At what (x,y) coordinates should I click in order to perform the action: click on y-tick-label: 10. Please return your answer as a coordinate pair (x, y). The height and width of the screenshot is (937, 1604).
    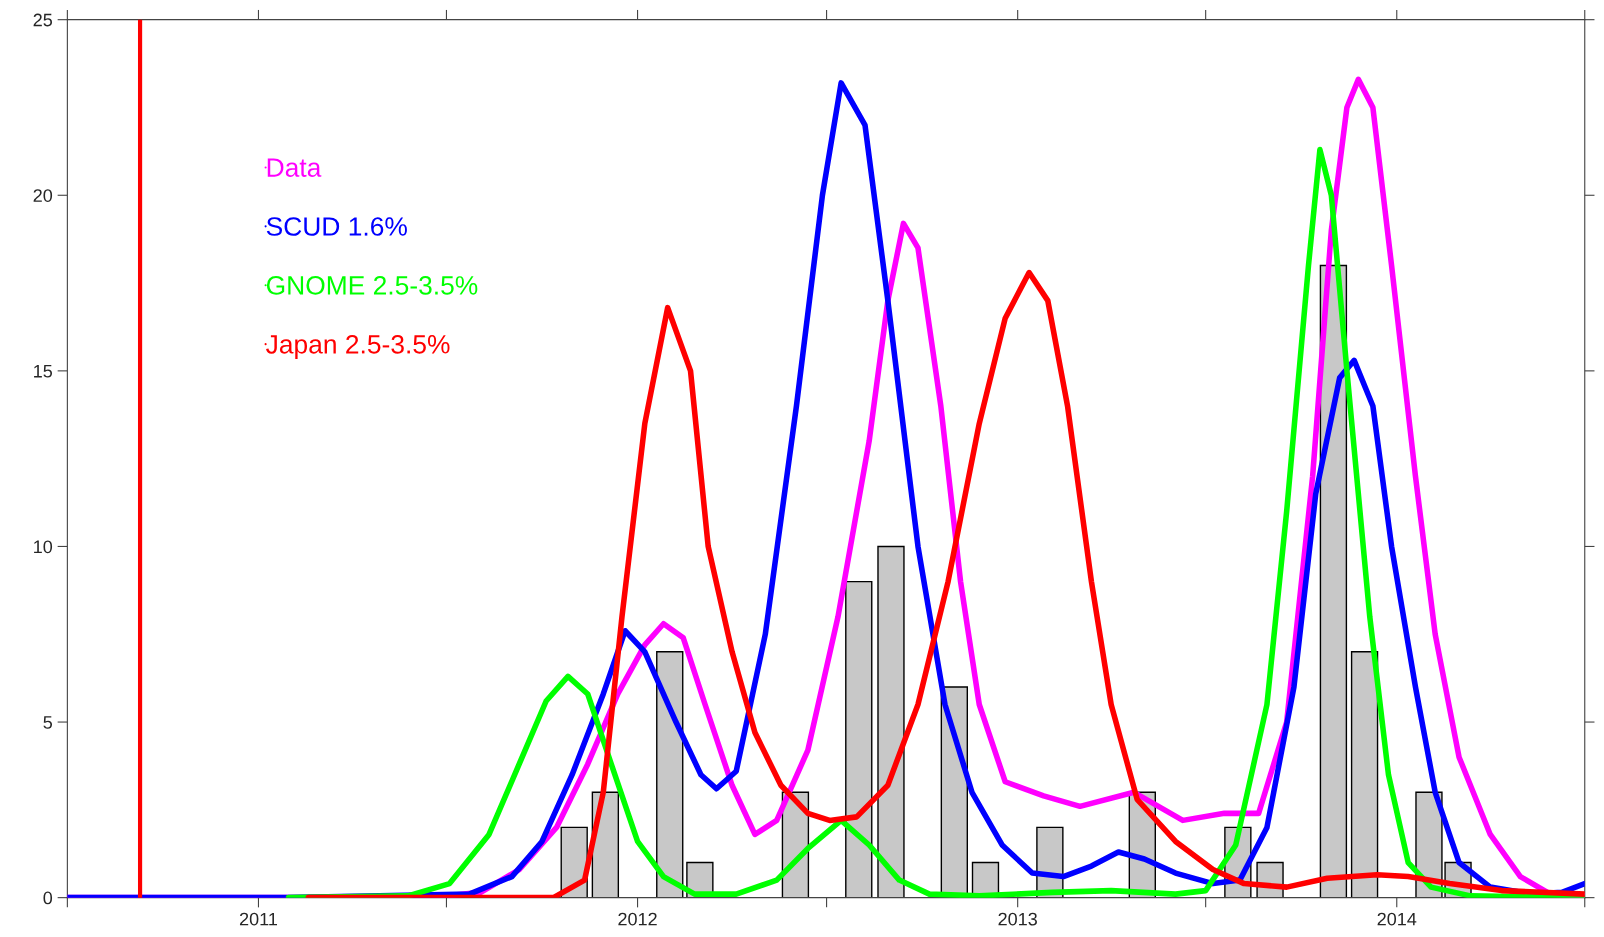
    Looking at the image, I should click on (43, 547).